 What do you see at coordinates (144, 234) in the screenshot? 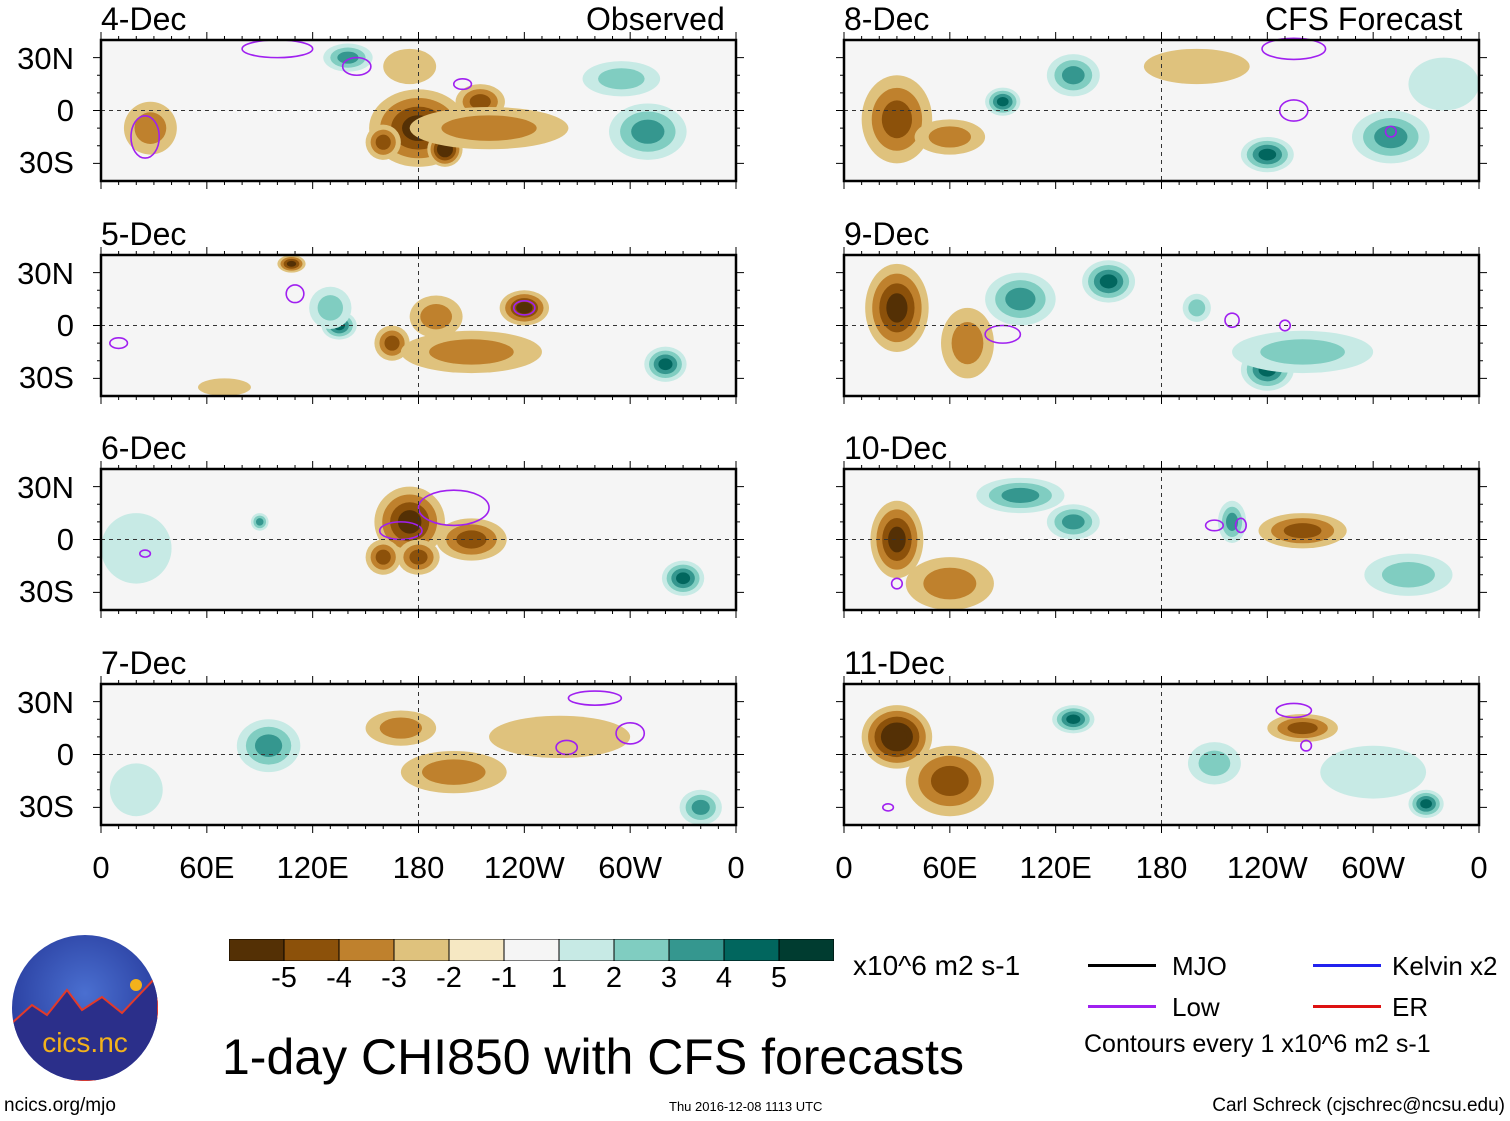
I see `panel-date: 5-Dec` at bounding box center [144, 234].